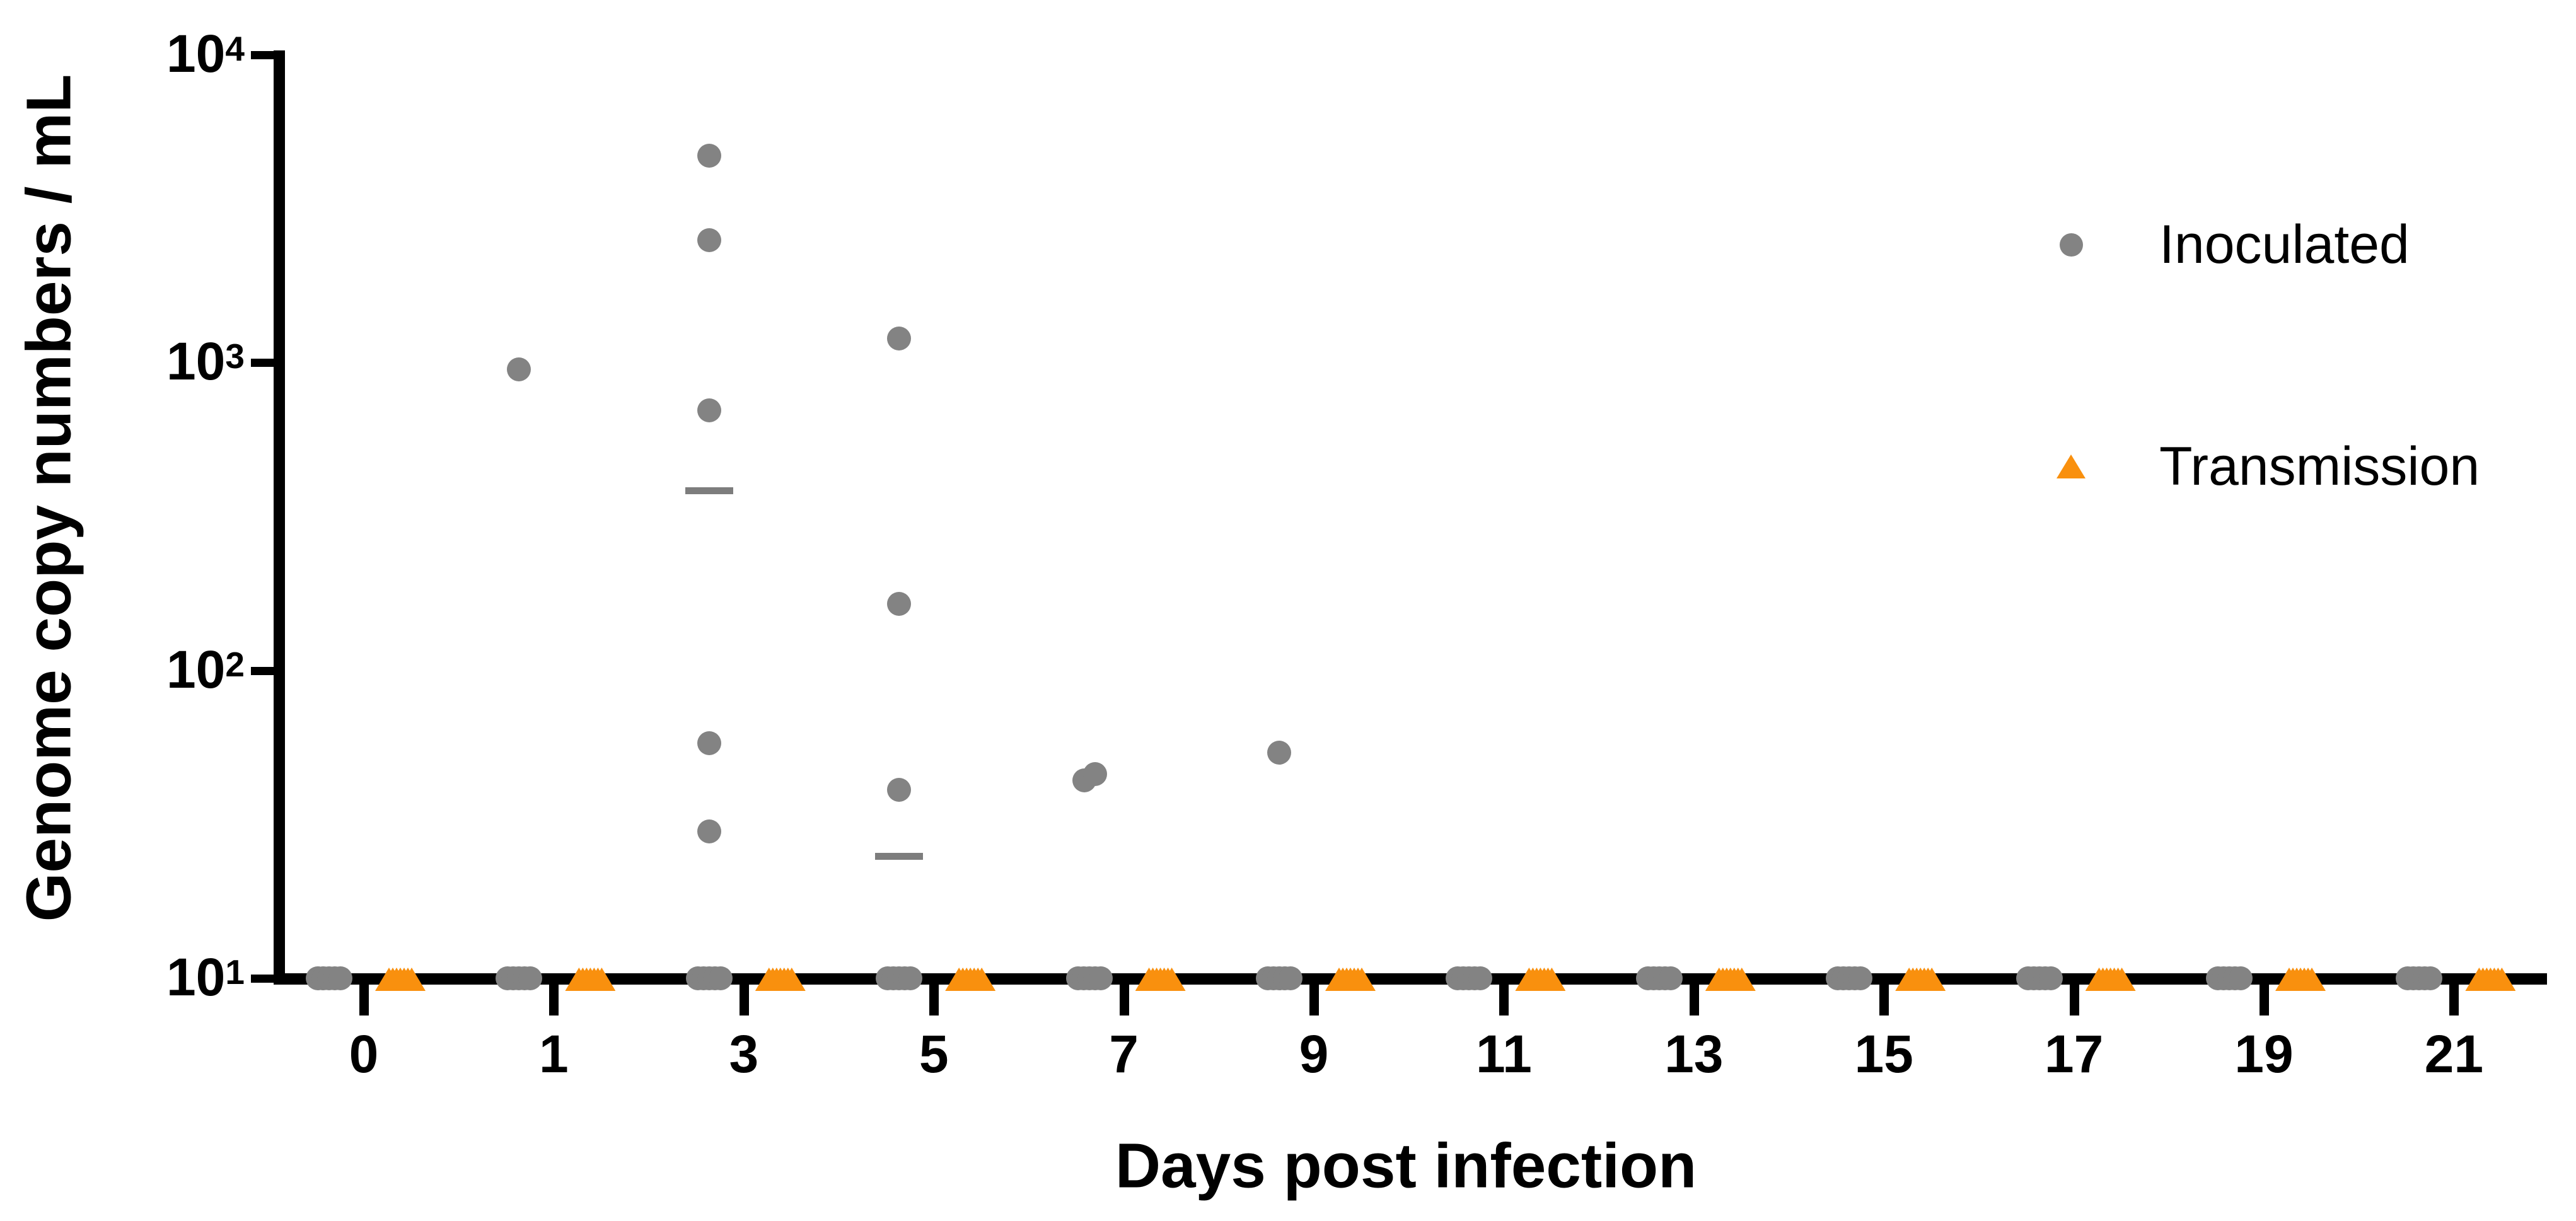 This screenshot has width=2576, height=1221. I want to click on triangle-marker-icon, so click(2071, 466).